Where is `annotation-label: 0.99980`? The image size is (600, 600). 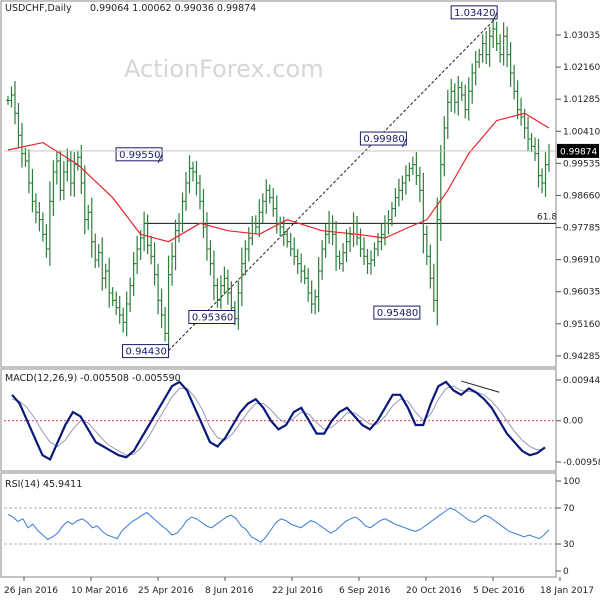 annotation-label: 0.99980 is located at coordinates (383, 139).